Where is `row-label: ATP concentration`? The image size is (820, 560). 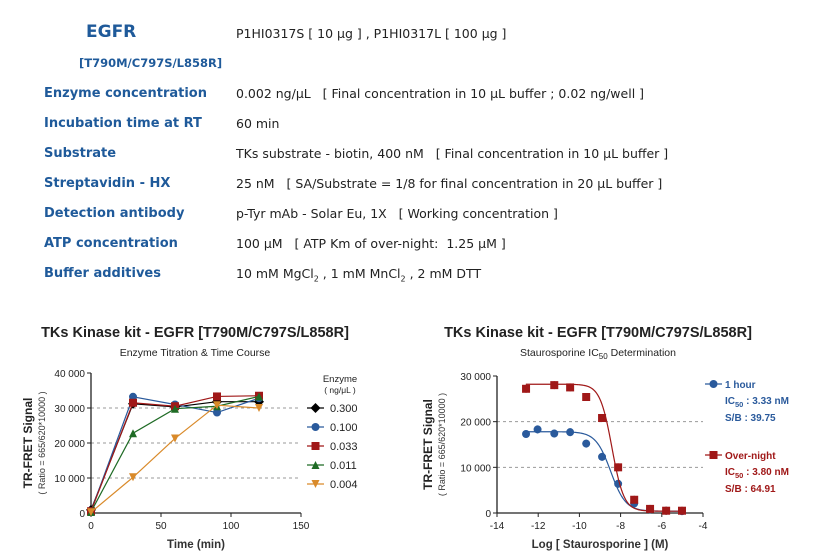
row-label: ATP concentration is located at coordinates (111, 243).